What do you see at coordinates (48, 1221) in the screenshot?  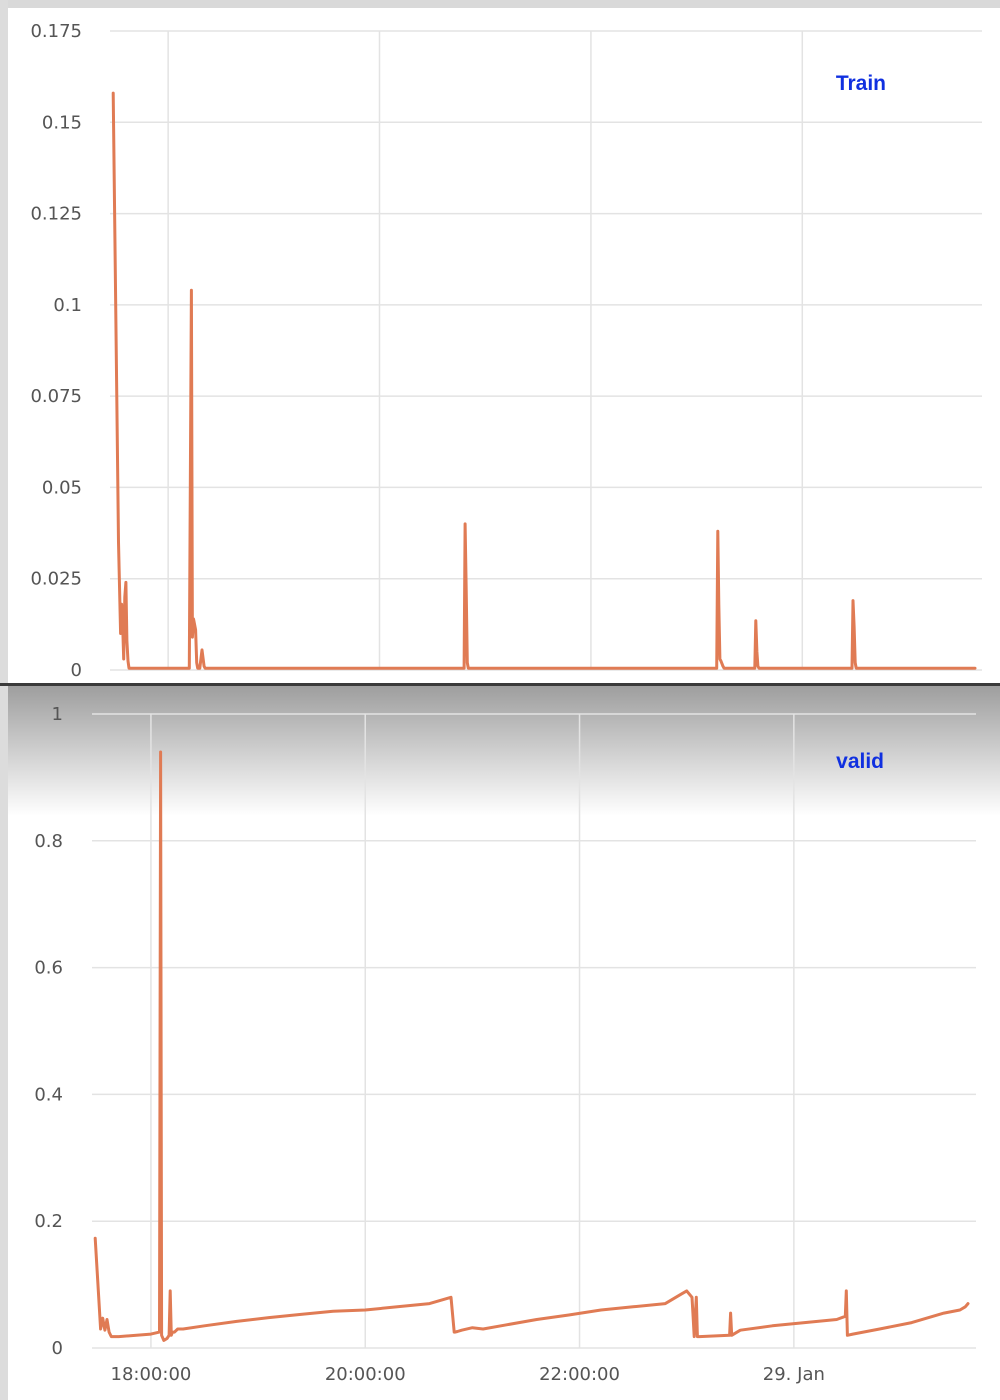 I see `y-tick-label: 0.2` at bounding box center [48, 1221].